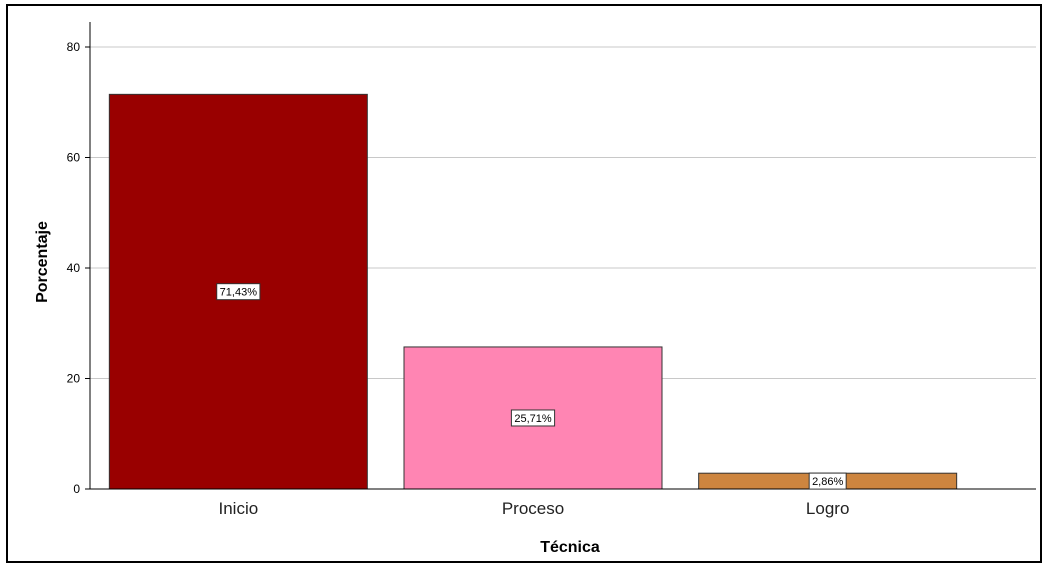 The image size is (1046, 567). I want to click on x-ticks: Inicio Proceso Logro, so click(533, 508).